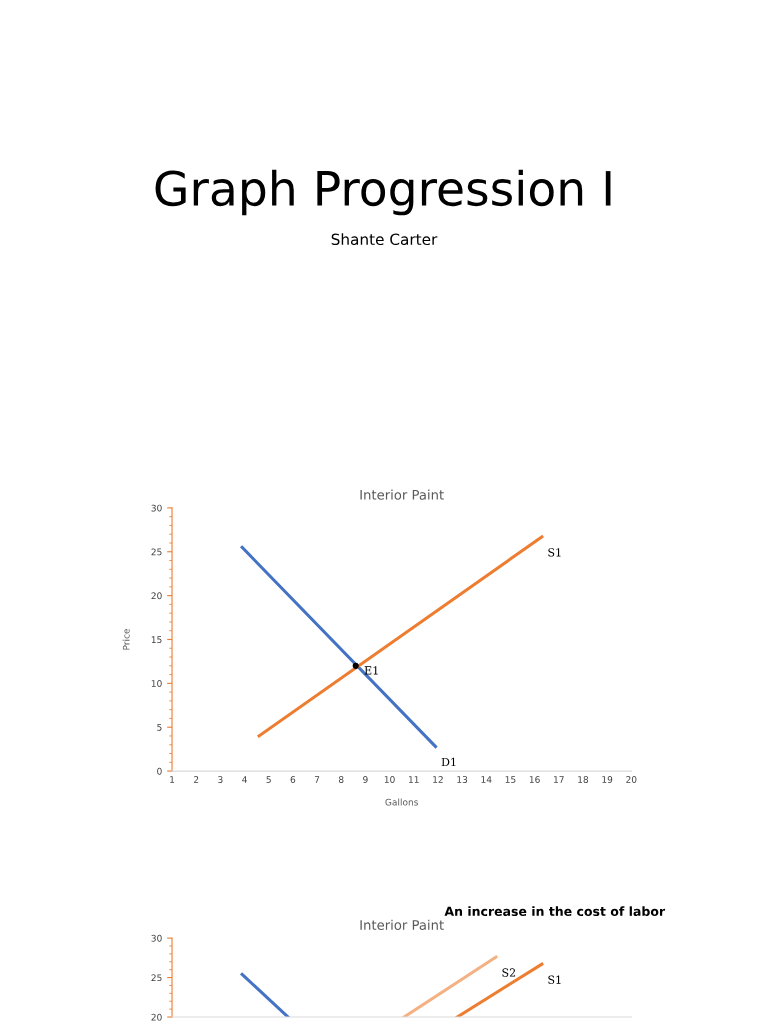 The height and width of the screenshot is (1024, 768). Describe the element at coordinates (555, 911) in the screenshot. I see `text: An increase in the cost of labor` at that location.